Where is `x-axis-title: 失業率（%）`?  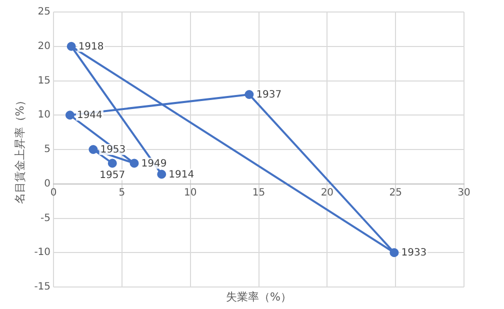 x-axis-title: 失業率（%） is located at coordinates (259, 297).